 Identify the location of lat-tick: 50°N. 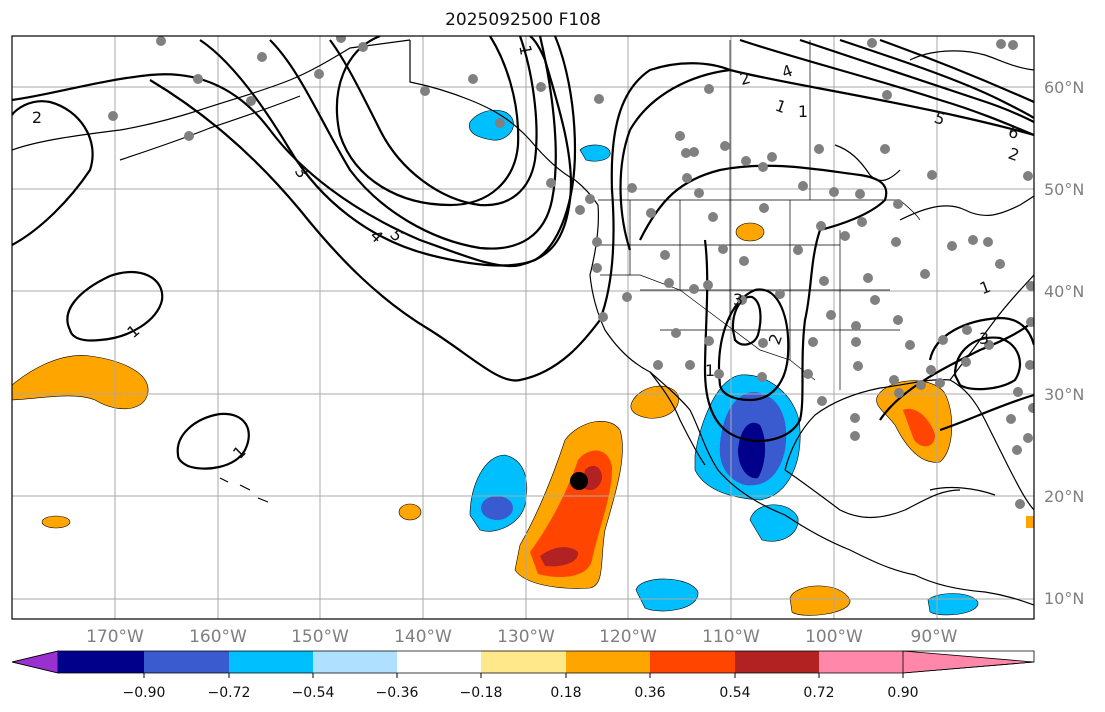
(1064, 189).